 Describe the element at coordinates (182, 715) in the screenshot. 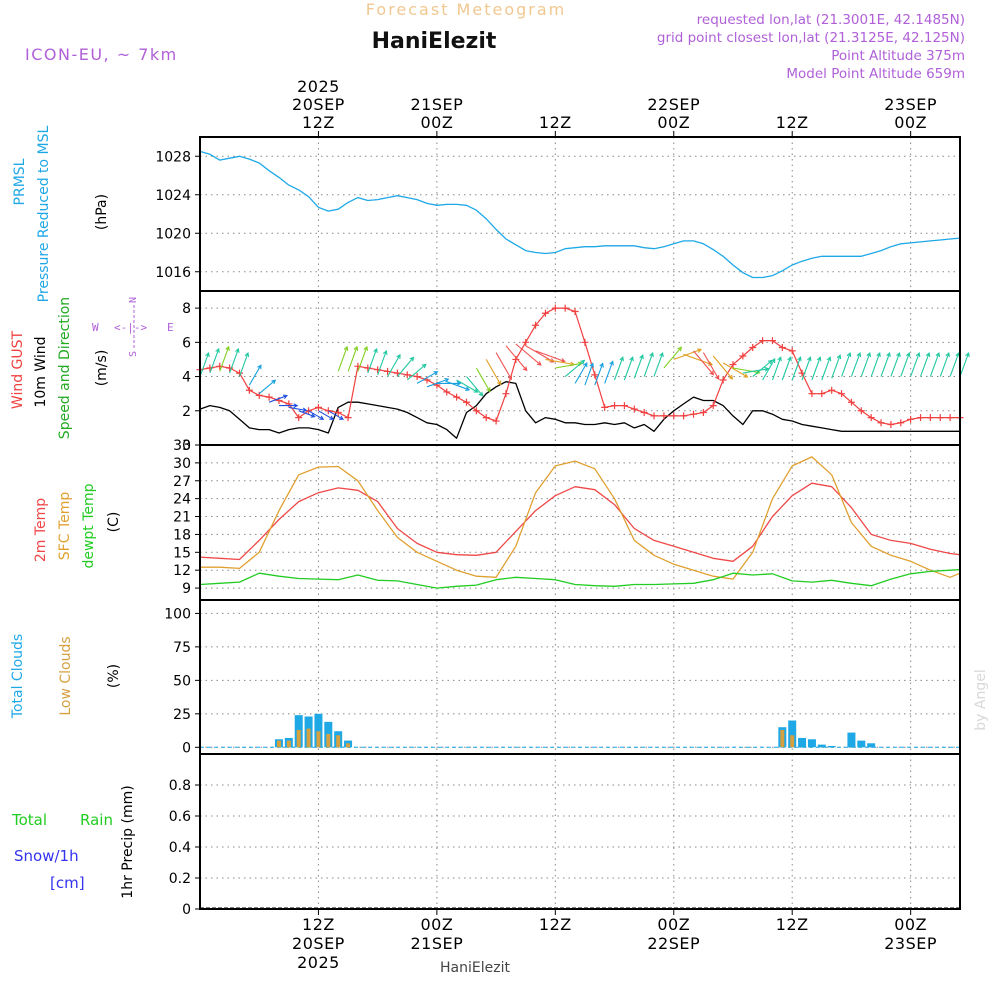

I see `ytick-label-clouds: 25` at that location.